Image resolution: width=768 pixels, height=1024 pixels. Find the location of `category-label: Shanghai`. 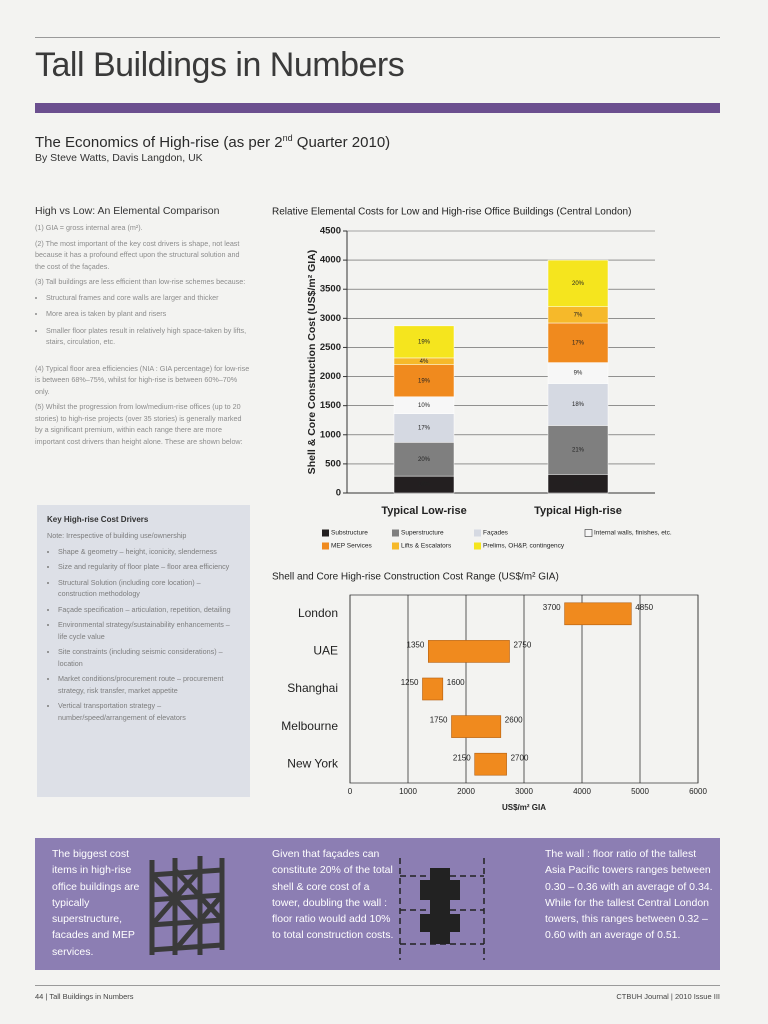

category-label: Shanghai is located at coordinates (312, 688).